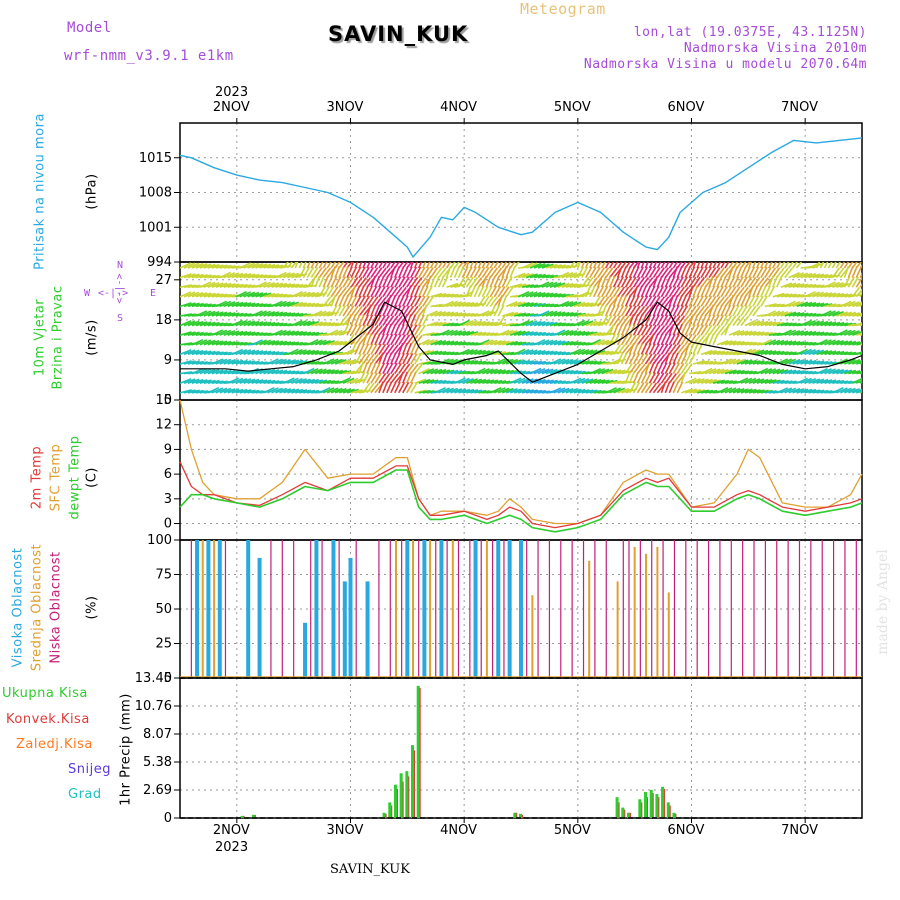 This screenshot has height=900, width=900. I want to click on model-name: wrf-nmm_v3.9.1 e1km, so click(149, 56).